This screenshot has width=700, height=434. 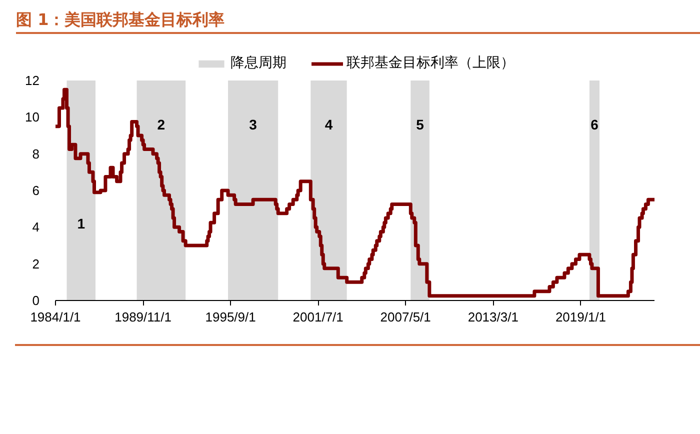 What do you see at coordinates (36, 300) in the screenshot?
I see `y-tick-label: 0` at bounding box center [36, 300].